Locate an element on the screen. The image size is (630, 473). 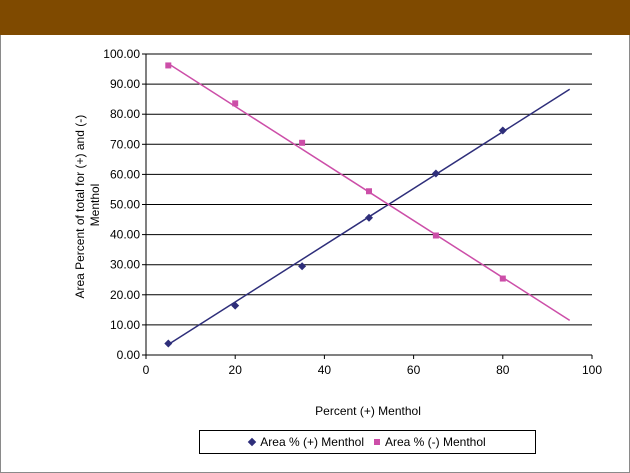
x-tick-label: 100 is located at coordinates (592, 370).